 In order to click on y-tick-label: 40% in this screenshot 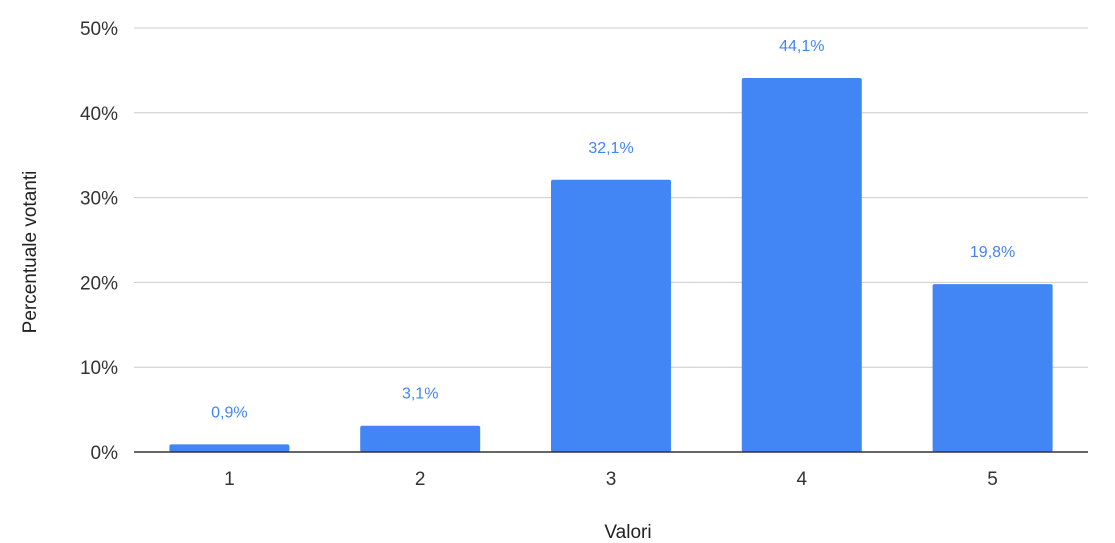, I will do `click(99, 114)`.